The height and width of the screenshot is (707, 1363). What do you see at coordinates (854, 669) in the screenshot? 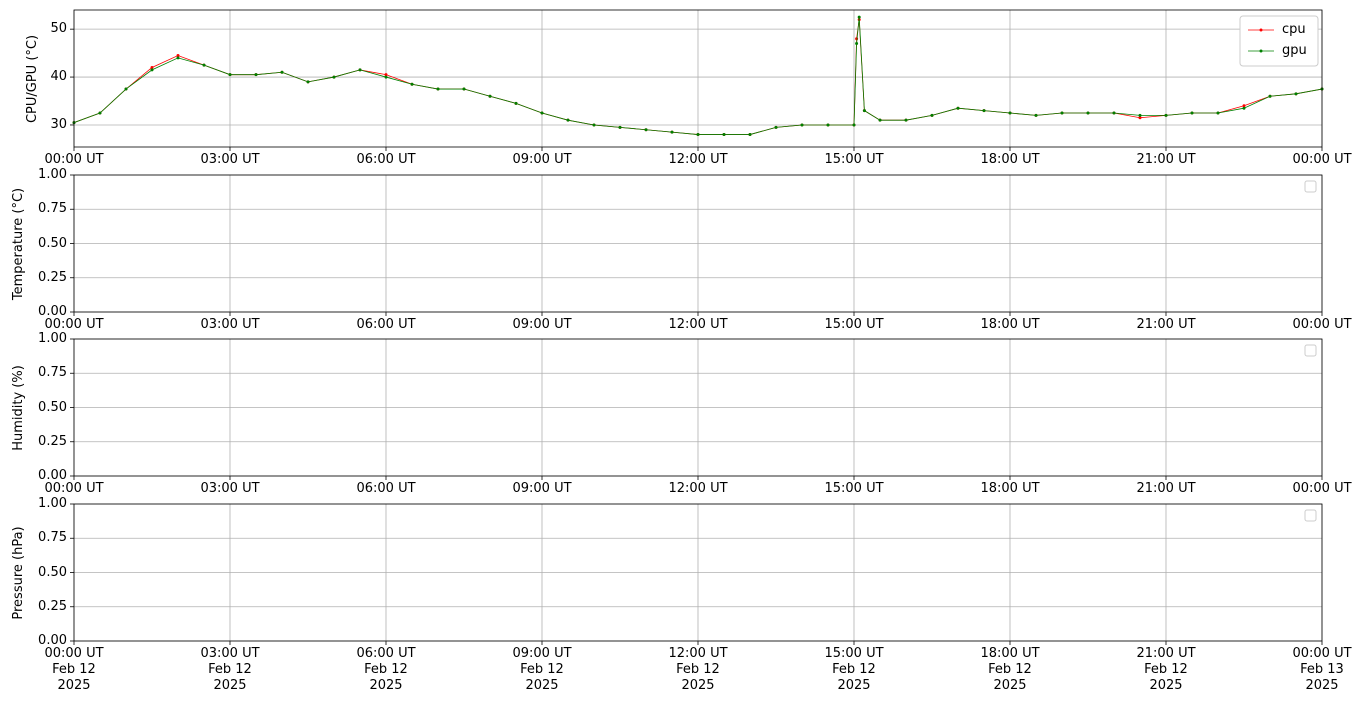
I see `x-tick-label: 15:00 UT Feb 12 2025` at bounding box center [854, 669].